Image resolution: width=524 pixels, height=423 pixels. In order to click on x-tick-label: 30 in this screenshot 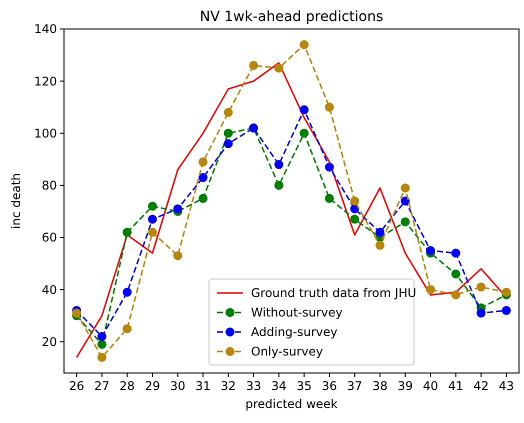, I will do `click(178, 386)`.